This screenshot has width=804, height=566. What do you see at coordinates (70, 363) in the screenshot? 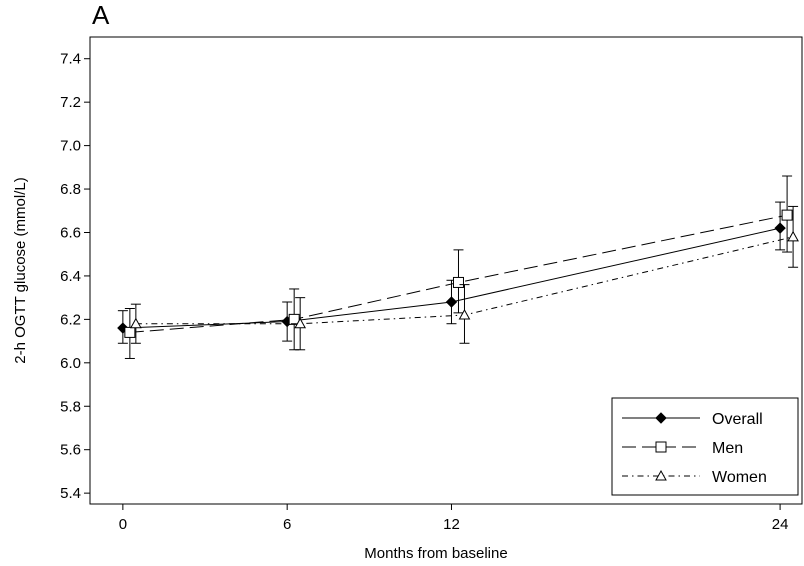
I see `y-tick-label: 6.0` at bounding box center [70, 363].